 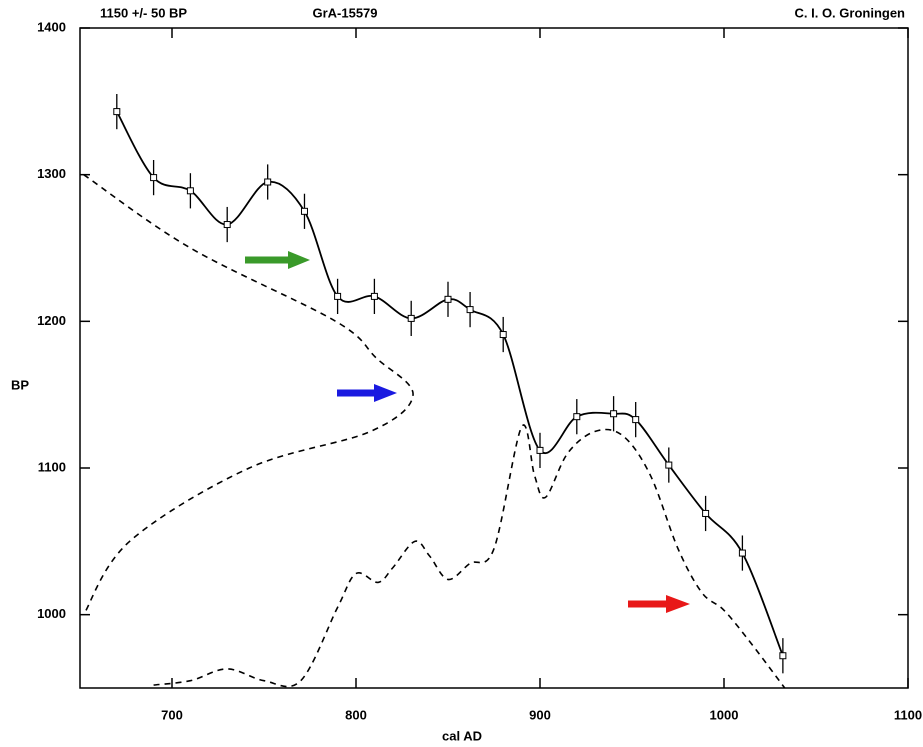 I want to click on x-tick-label: 800, so click(x=356, y=714).